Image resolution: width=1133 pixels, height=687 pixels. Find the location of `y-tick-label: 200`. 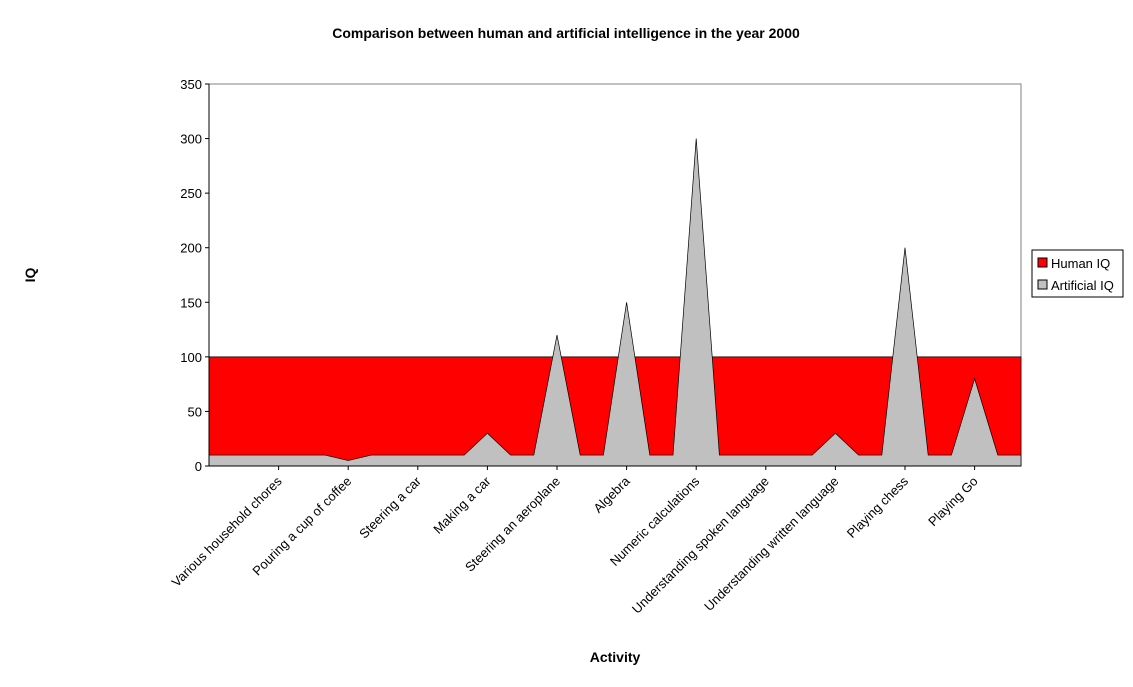

y-tick-label: 200 is located at coordinates (191, 248).